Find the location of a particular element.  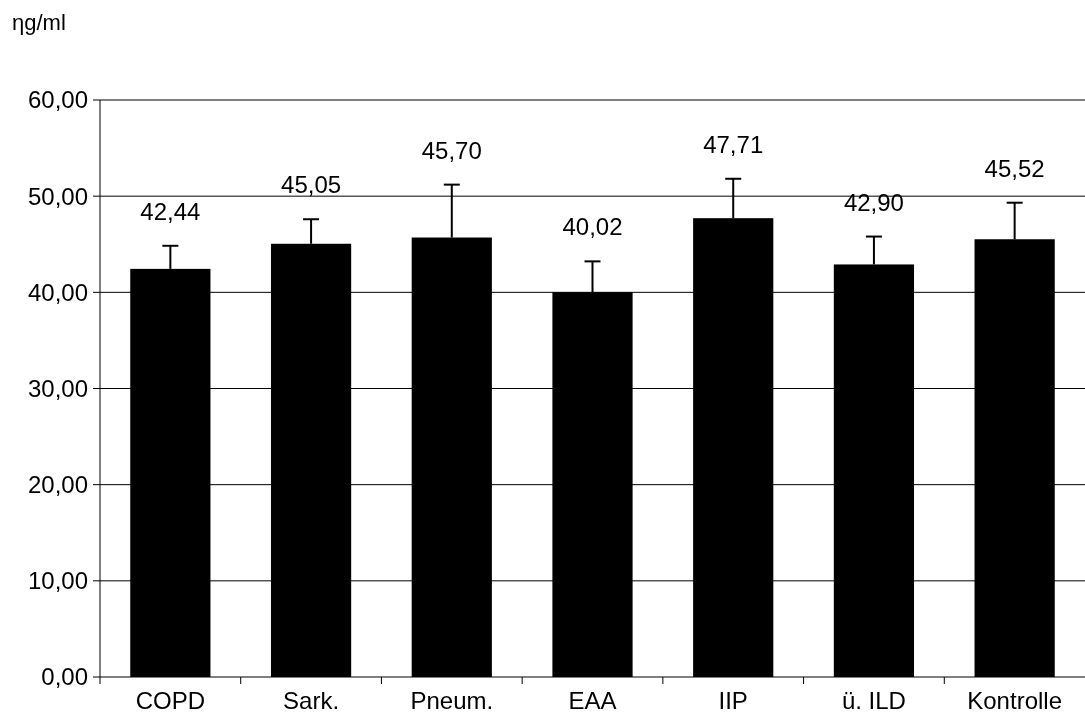

y-tick-label: 60,00 is located at coordinates (57, 100).